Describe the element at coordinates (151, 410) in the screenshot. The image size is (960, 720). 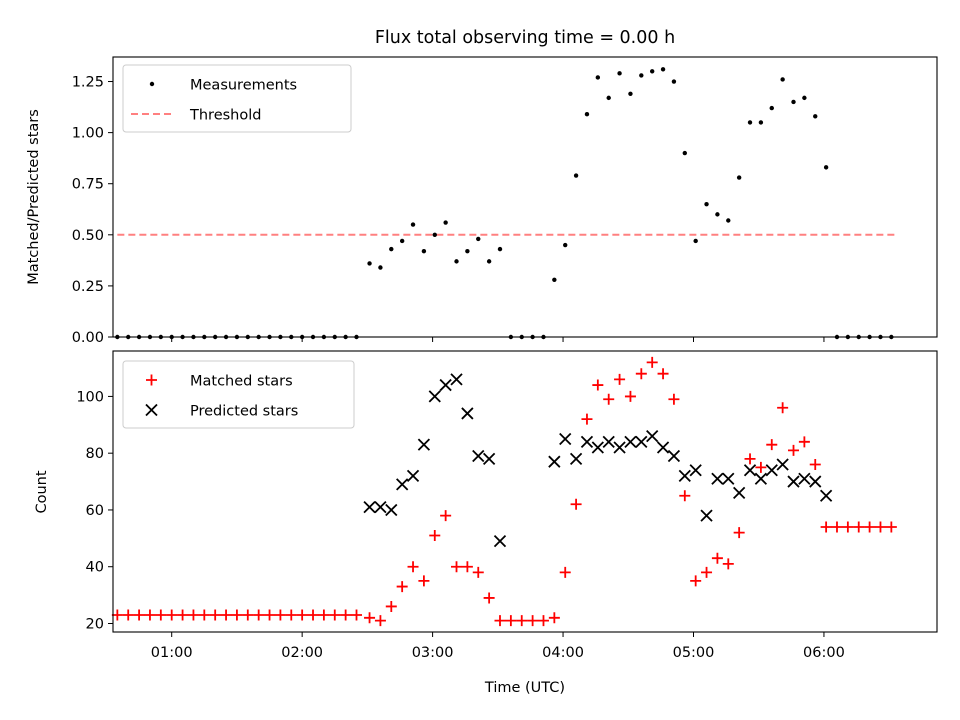
I see `legend-predicted-marker` at that location.